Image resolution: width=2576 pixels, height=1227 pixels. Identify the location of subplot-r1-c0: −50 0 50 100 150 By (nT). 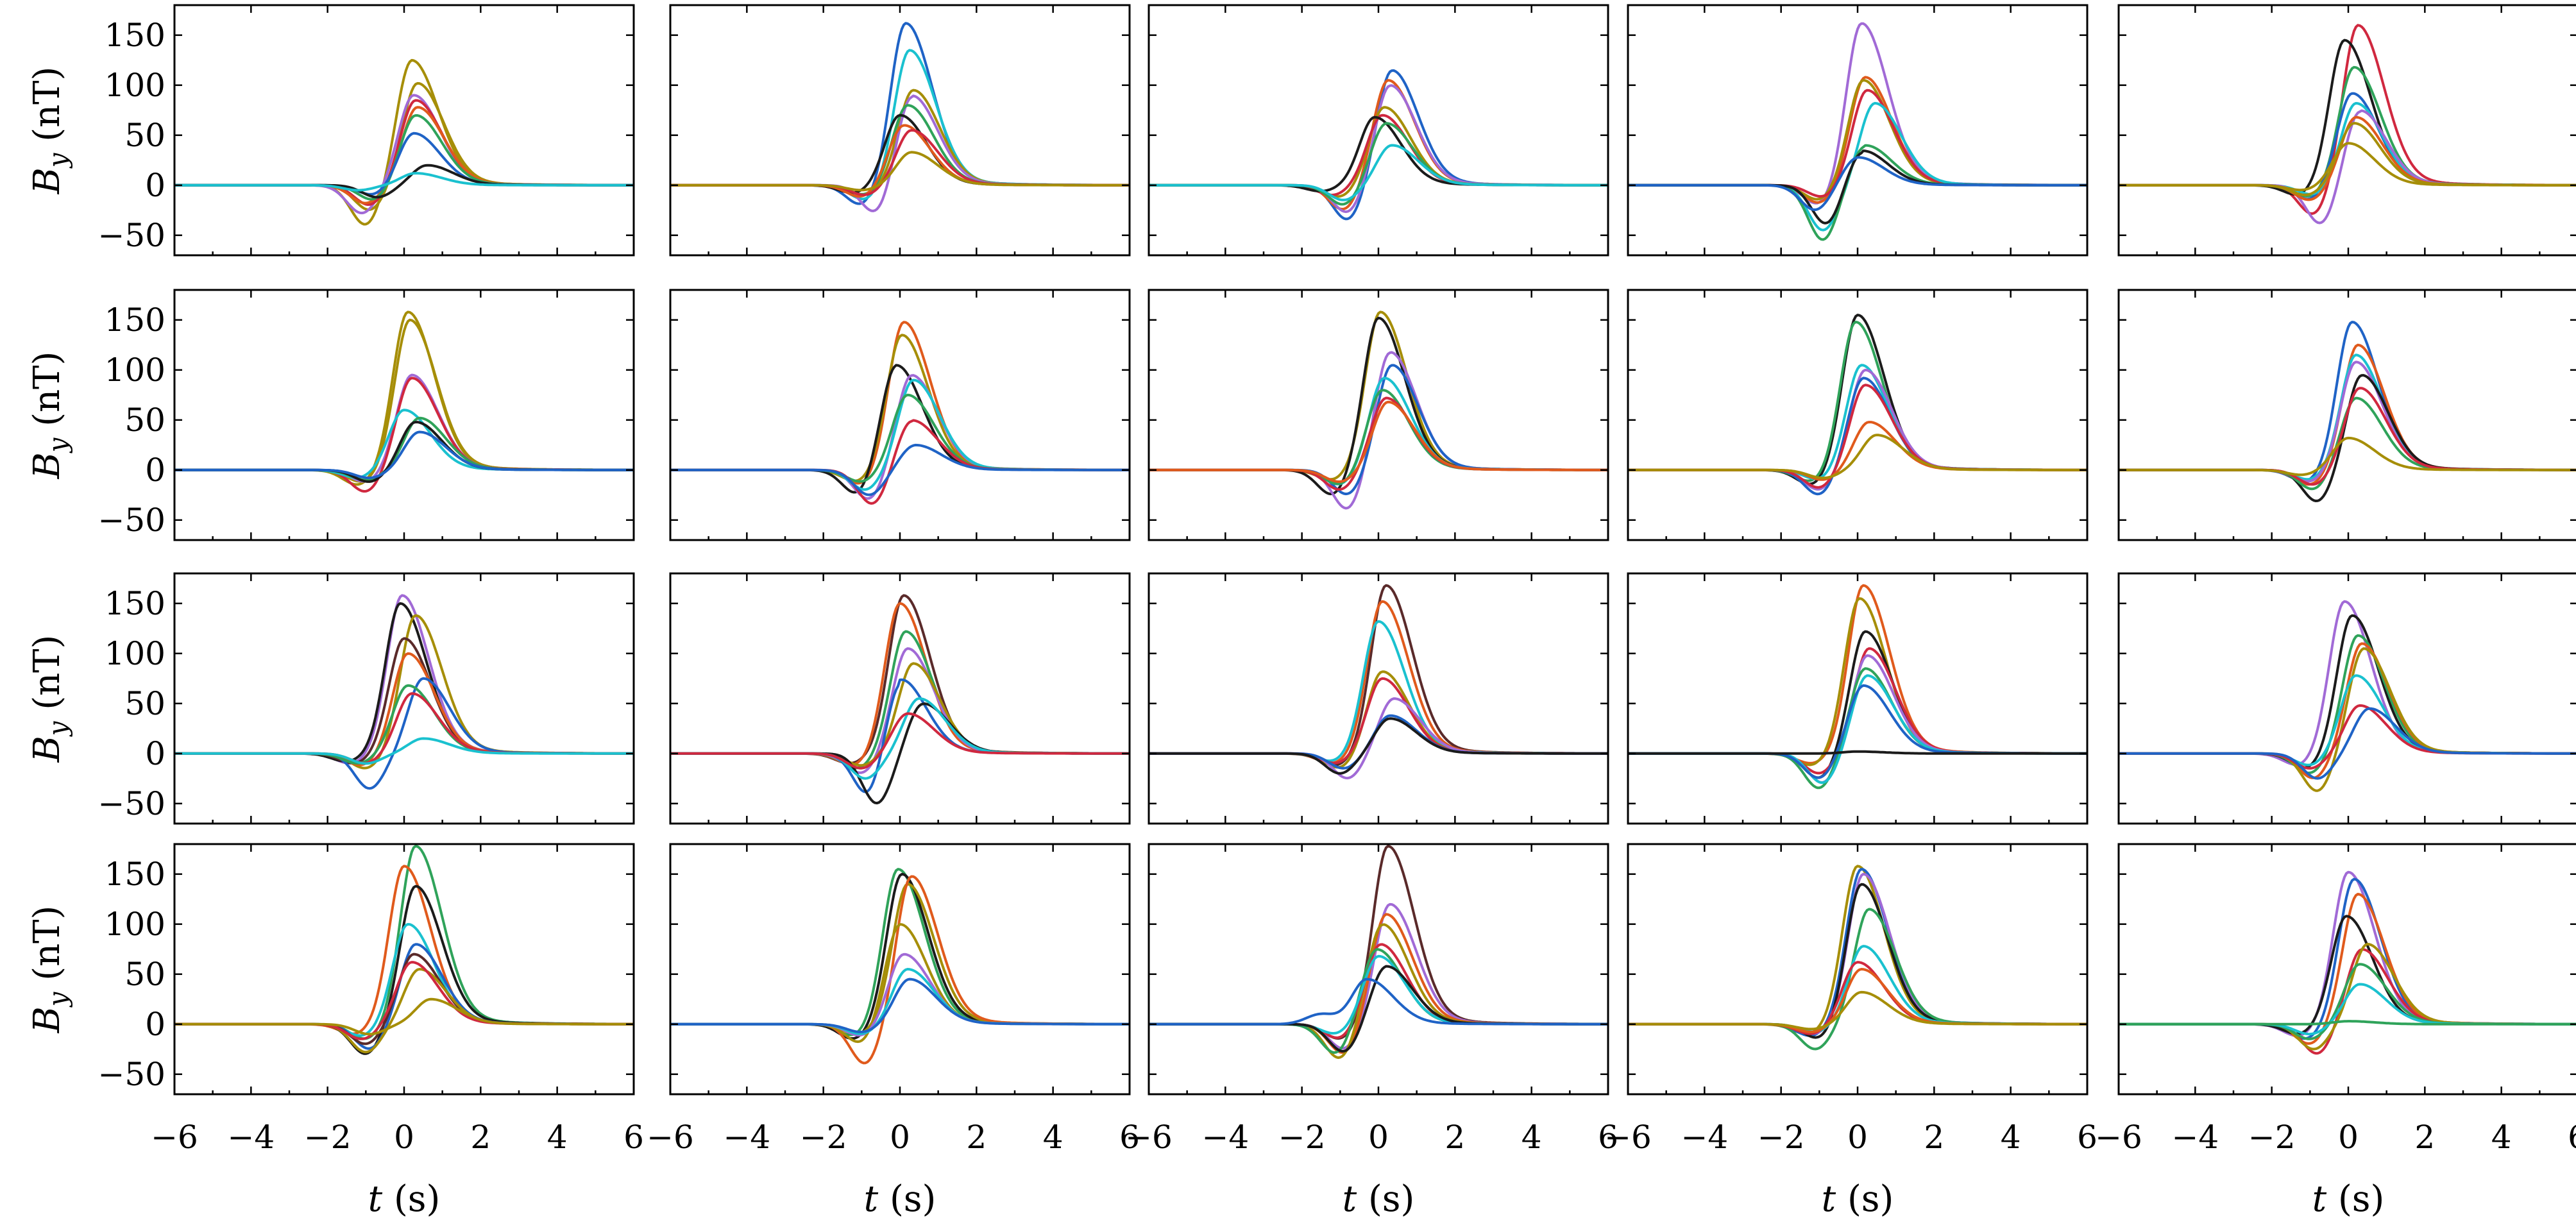
(330, 415).